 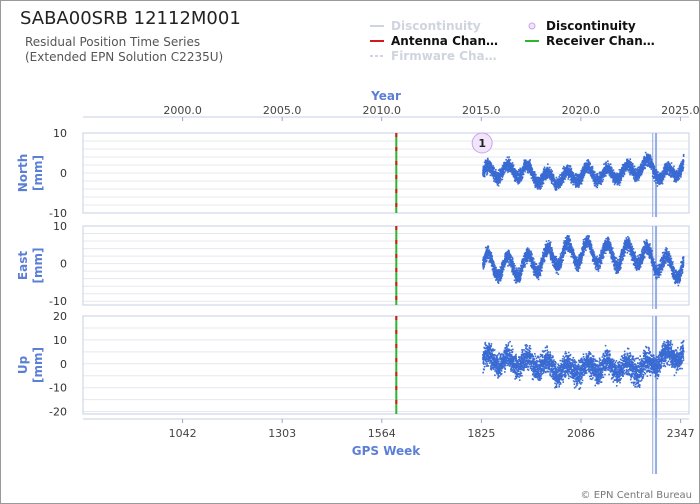 I want to click on y-axis-label: East, so click(x=23, y=265).